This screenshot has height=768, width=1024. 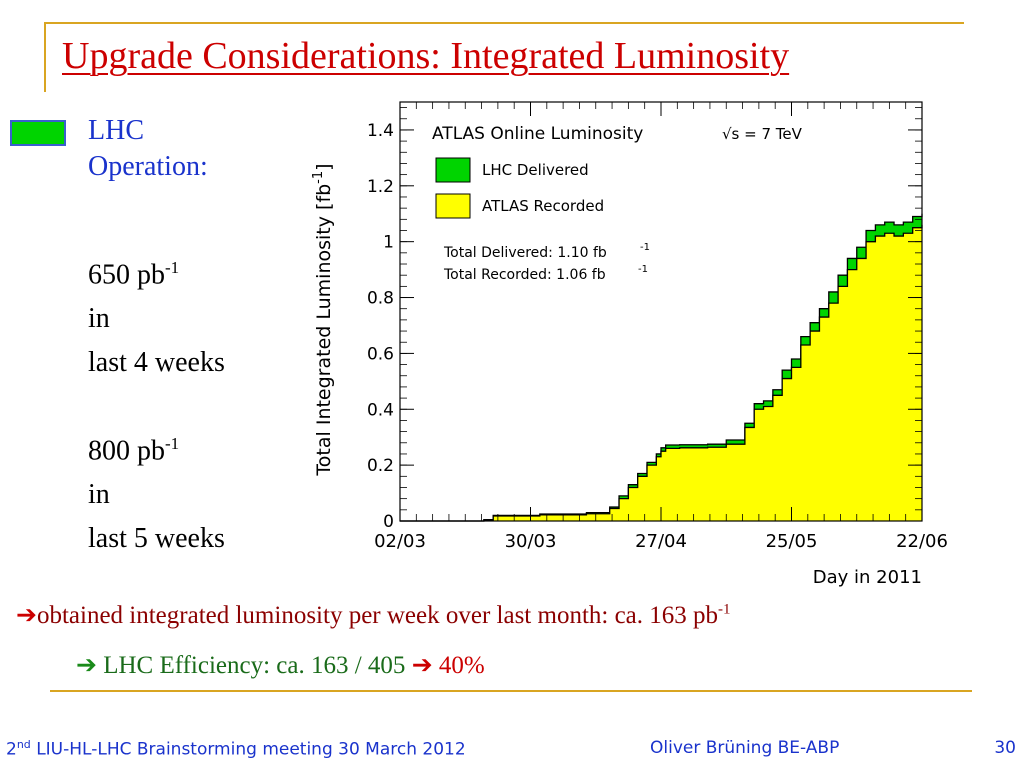 I want to click on lhc-label-line2: Operation:, so click(x=148, y=166).